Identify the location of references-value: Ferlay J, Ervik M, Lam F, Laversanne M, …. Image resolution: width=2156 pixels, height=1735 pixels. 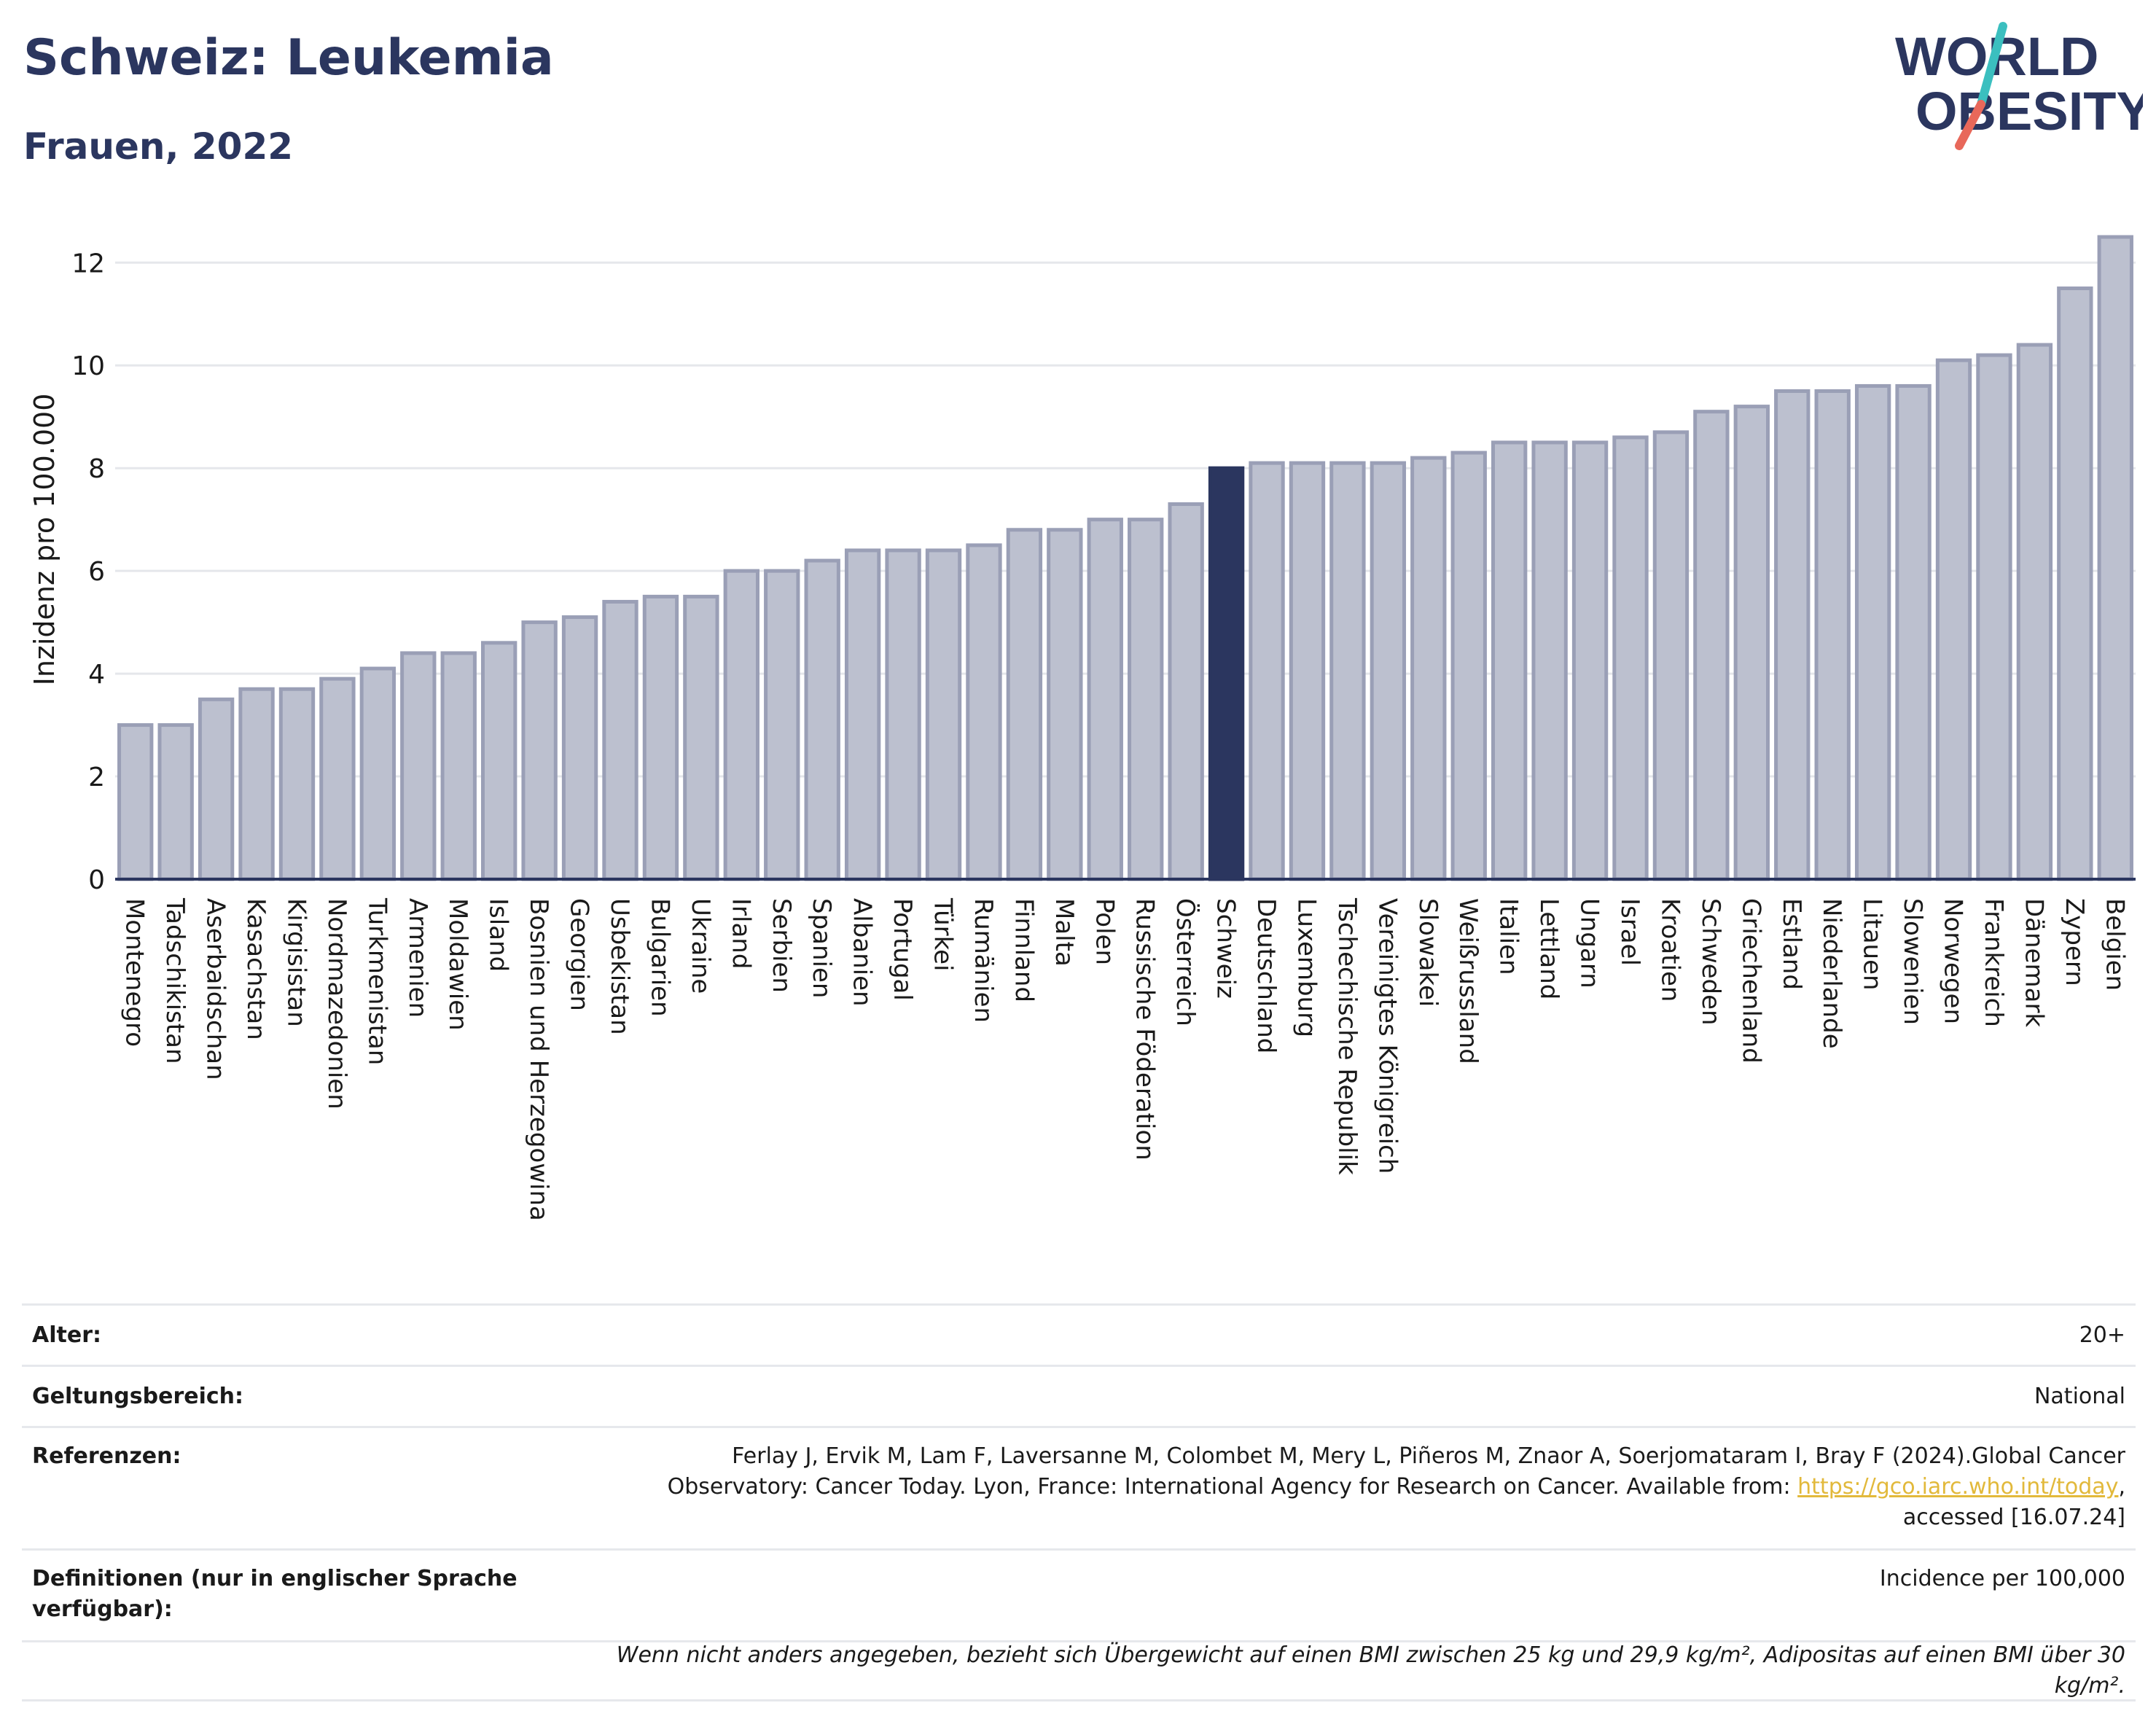
(1360, 1487).